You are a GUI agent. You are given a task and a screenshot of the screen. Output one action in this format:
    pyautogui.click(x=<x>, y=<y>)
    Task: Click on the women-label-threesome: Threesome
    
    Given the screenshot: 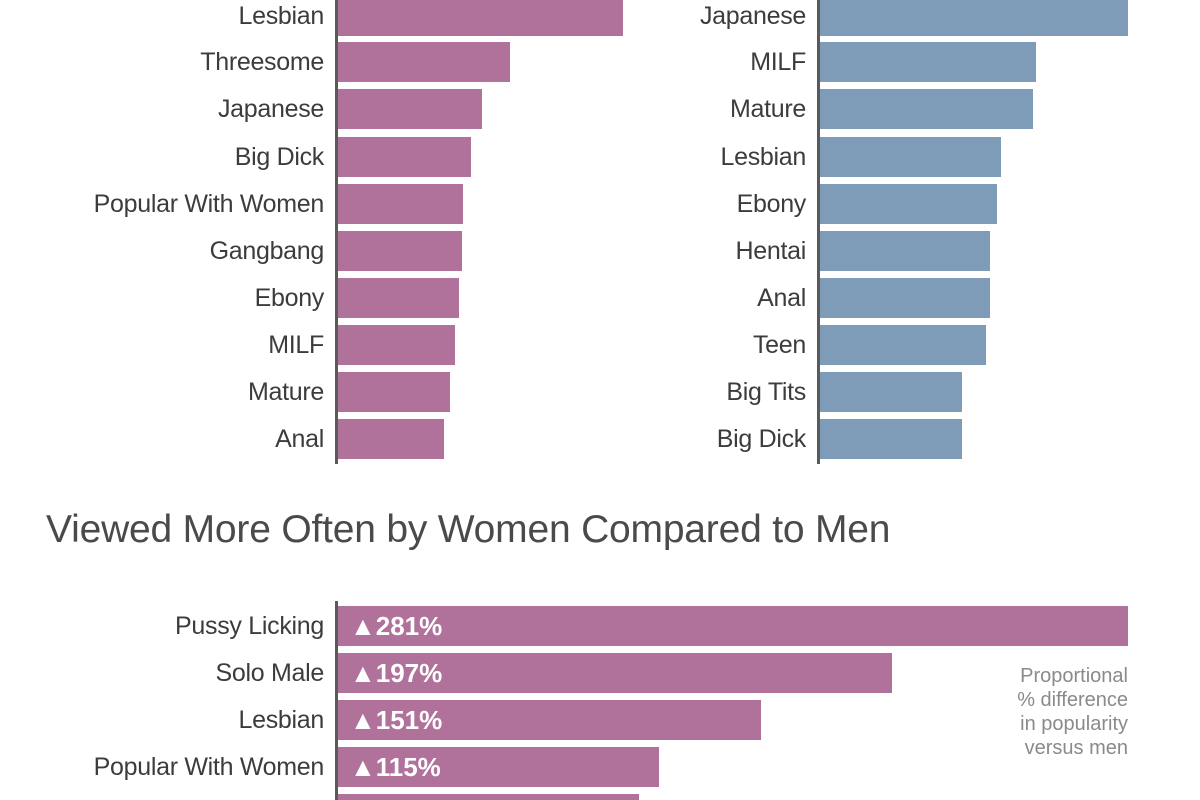 What is the action you would take?
    pyautogui.click(x=262, y=62)
    